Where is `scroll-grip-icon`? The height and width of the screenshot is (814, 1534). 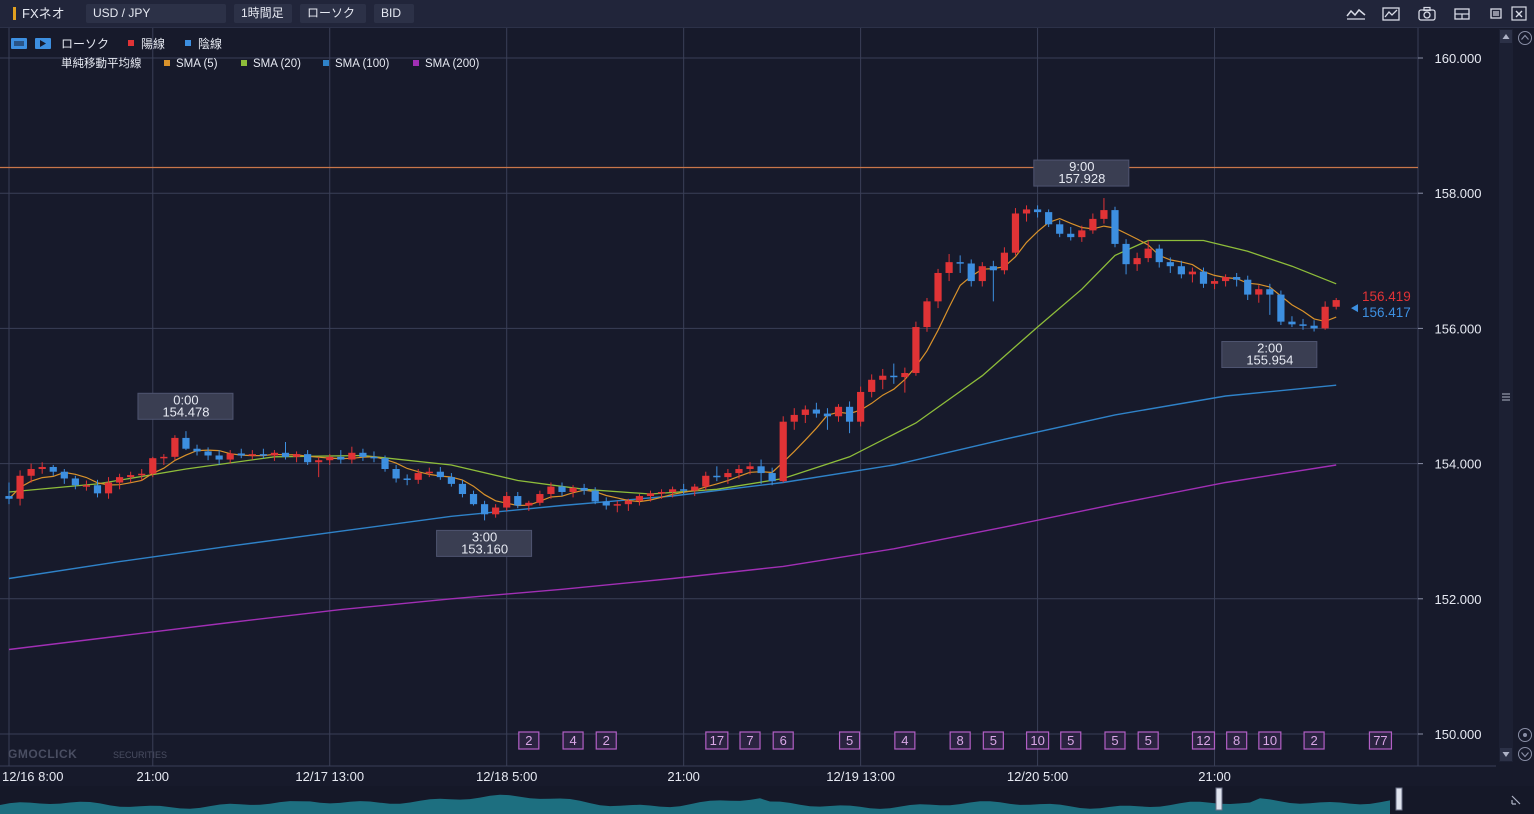
scroll-grip-icon is located at coordinates (1506, 397).